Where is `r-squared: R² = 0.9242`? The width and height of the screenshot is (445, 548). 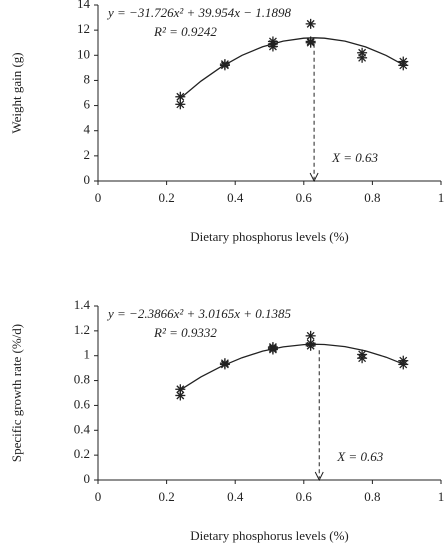 r-squared: R² = 0.9242 is located at coordinates (185, 31).